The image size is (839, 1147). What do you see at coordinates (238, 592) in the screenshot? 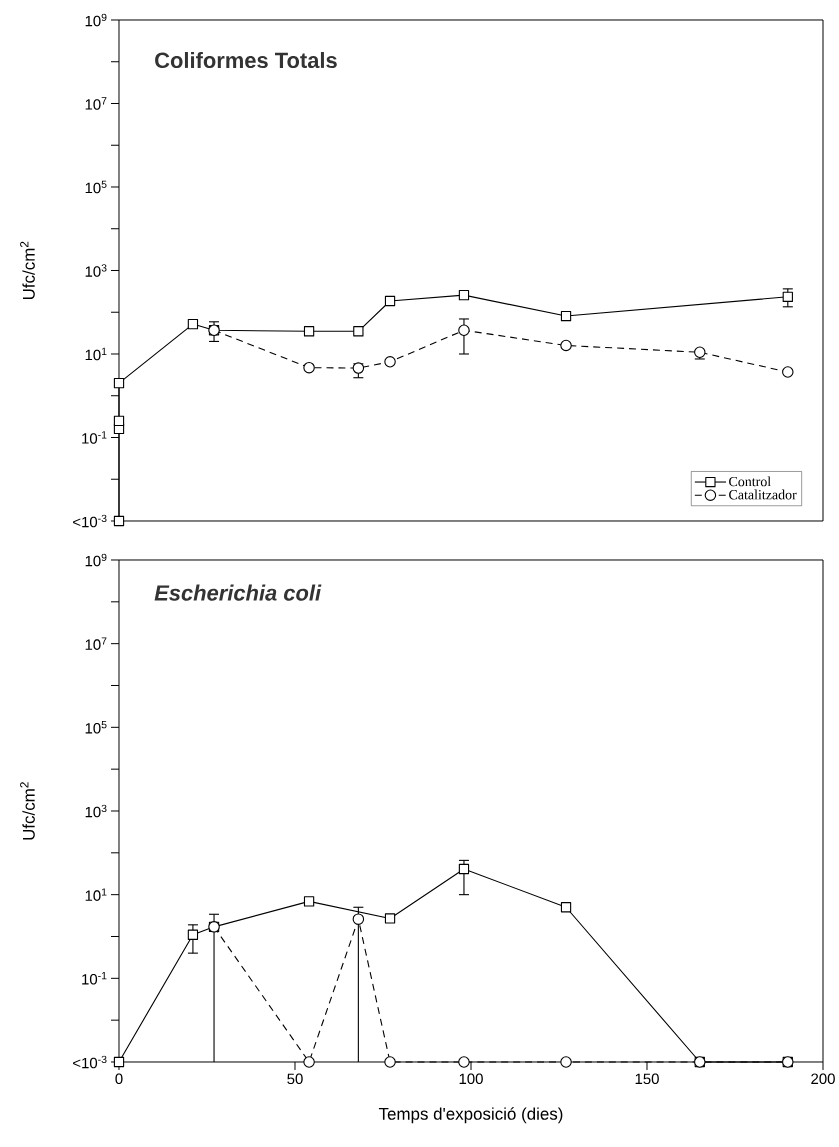
I see `text: Escherichia coli` at bounding box center [238, 592].